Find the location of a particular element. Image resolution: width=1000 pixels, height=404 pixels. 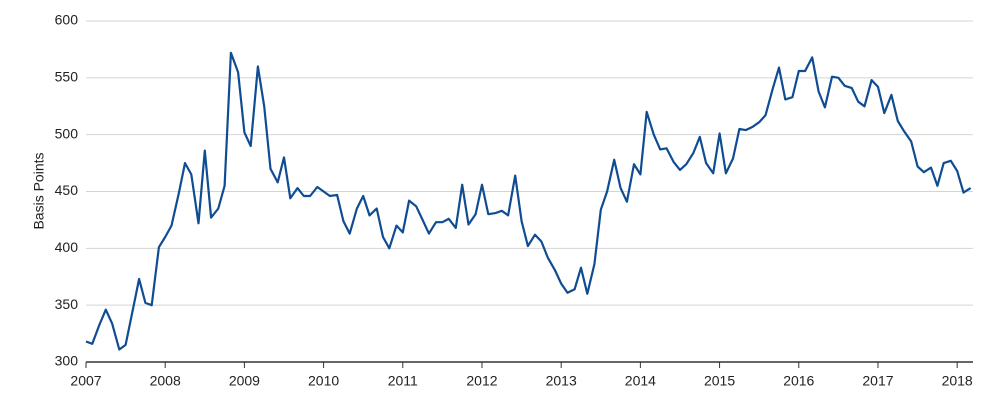

y-tick-label: 600 is located at coordinates (67, 20).